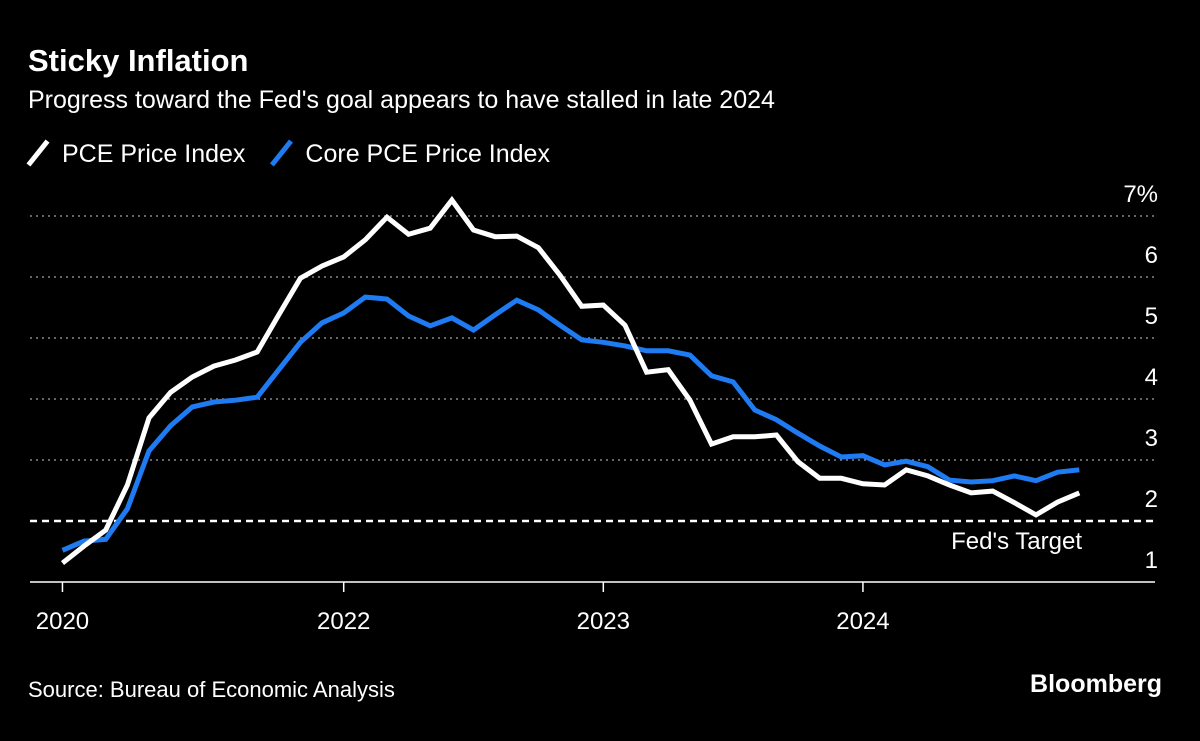 The width and height of the screenshot is (1200, 741). What do you see at coordinates (1140, 194) in the screenshot?
I see `y-tick-label: 7%` at bounding box center [1140, 194].